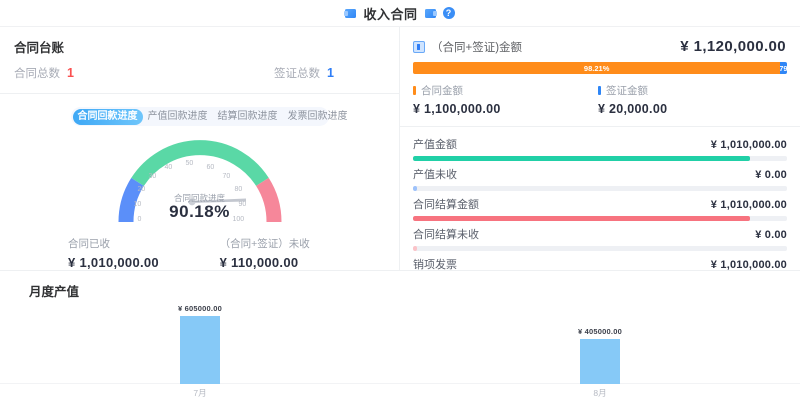 This screenshot has width=800, height=410. I want to click on metric-settlement-amount-value: ¥ 1,010,000.00, so click(748, 205).